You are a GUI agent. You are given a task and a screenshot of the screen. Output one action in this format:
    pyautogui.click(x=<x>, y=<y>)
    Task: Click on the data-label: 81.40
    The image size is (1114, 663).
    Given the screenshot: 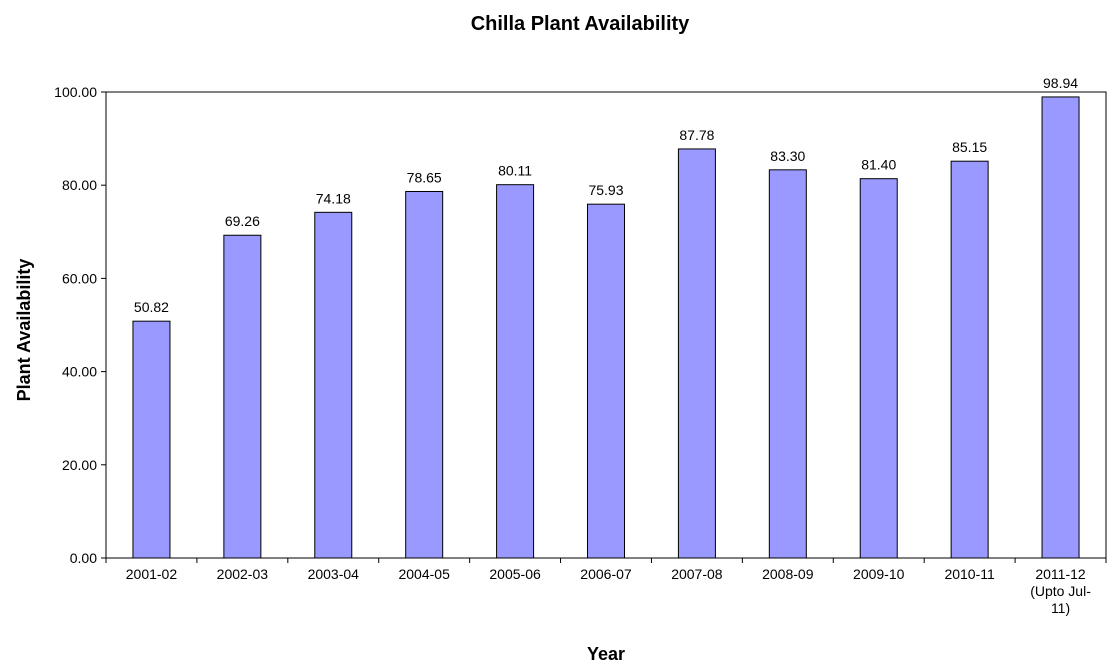 What is the action you would take?
    pyautogui.click(x=878, y=165)
    